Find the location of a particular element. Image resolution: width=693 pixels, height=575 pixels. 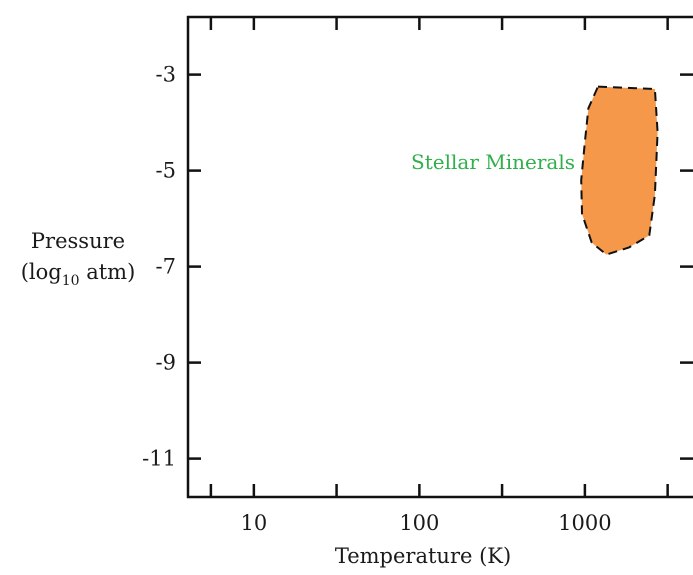

region-layer is located at coordinates (619, 171).